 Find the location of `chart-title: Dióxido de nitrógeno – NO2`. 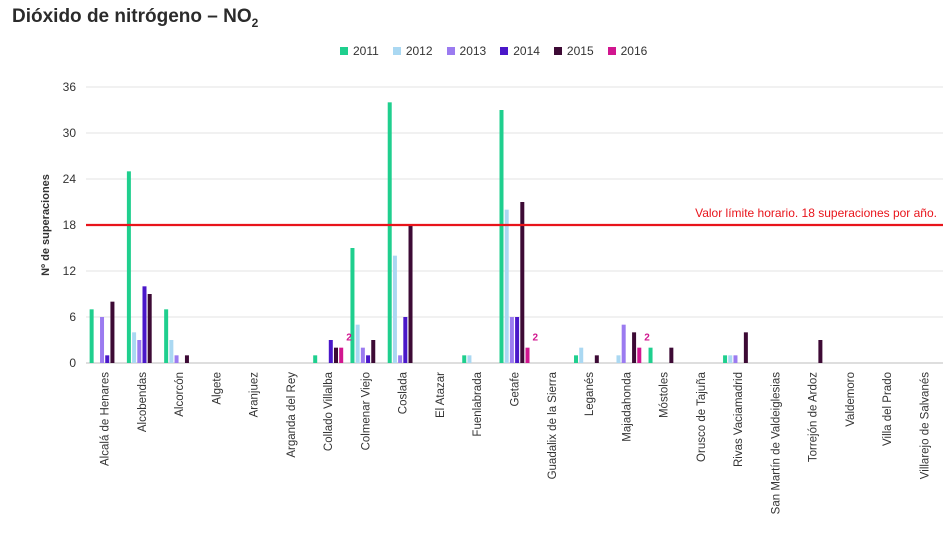

chart-title: Dióxido de nitrógeno – NO2 is located at coordinates (135, 18).